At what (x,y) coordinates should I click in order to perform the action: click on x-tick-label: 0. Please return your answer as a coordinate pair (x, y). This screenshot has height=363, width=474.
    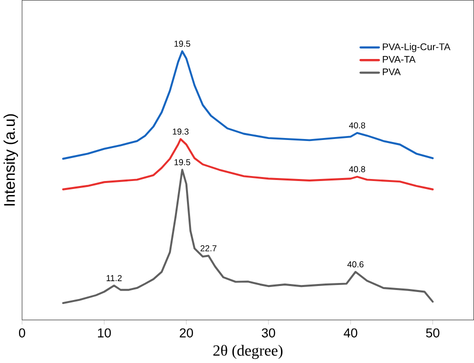
    Looking at the image, I should click on (22, 333).